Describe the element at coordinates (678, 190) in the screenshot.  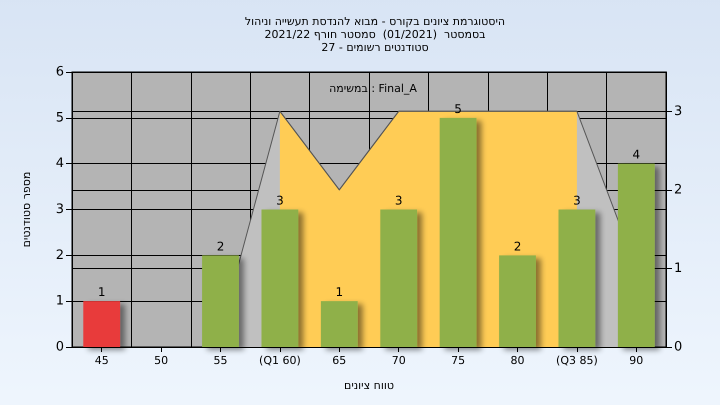
I see `y2-tick-label: 2` at that location.